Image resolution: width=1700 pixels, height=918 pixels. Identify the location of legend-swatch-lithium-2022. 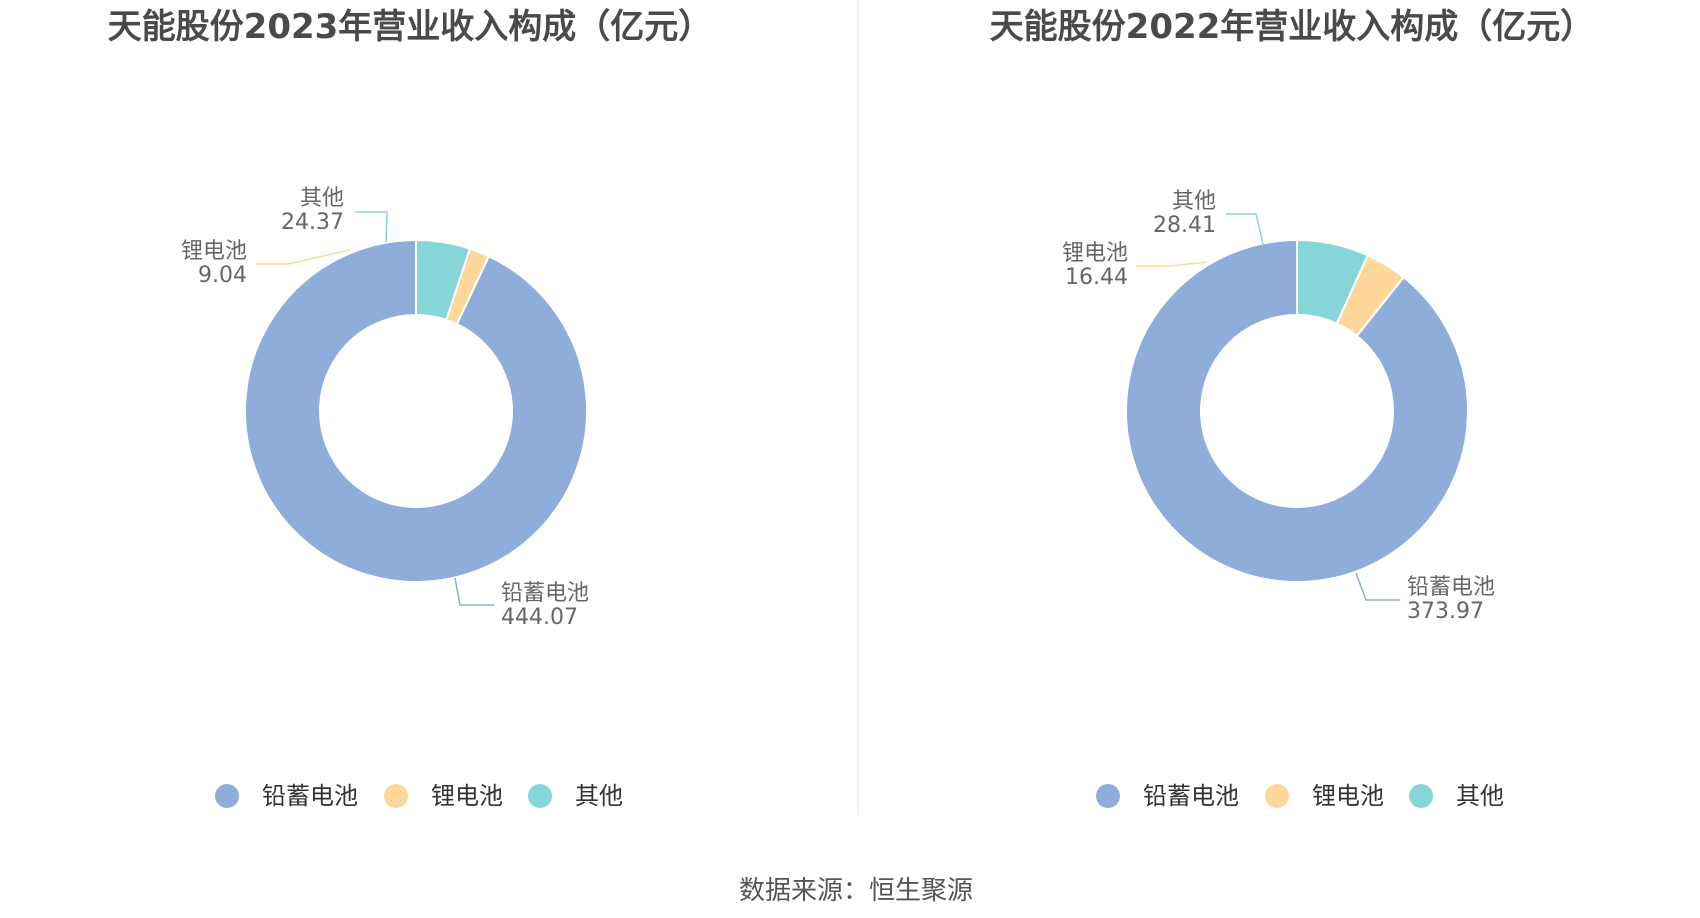
(1277, 796).